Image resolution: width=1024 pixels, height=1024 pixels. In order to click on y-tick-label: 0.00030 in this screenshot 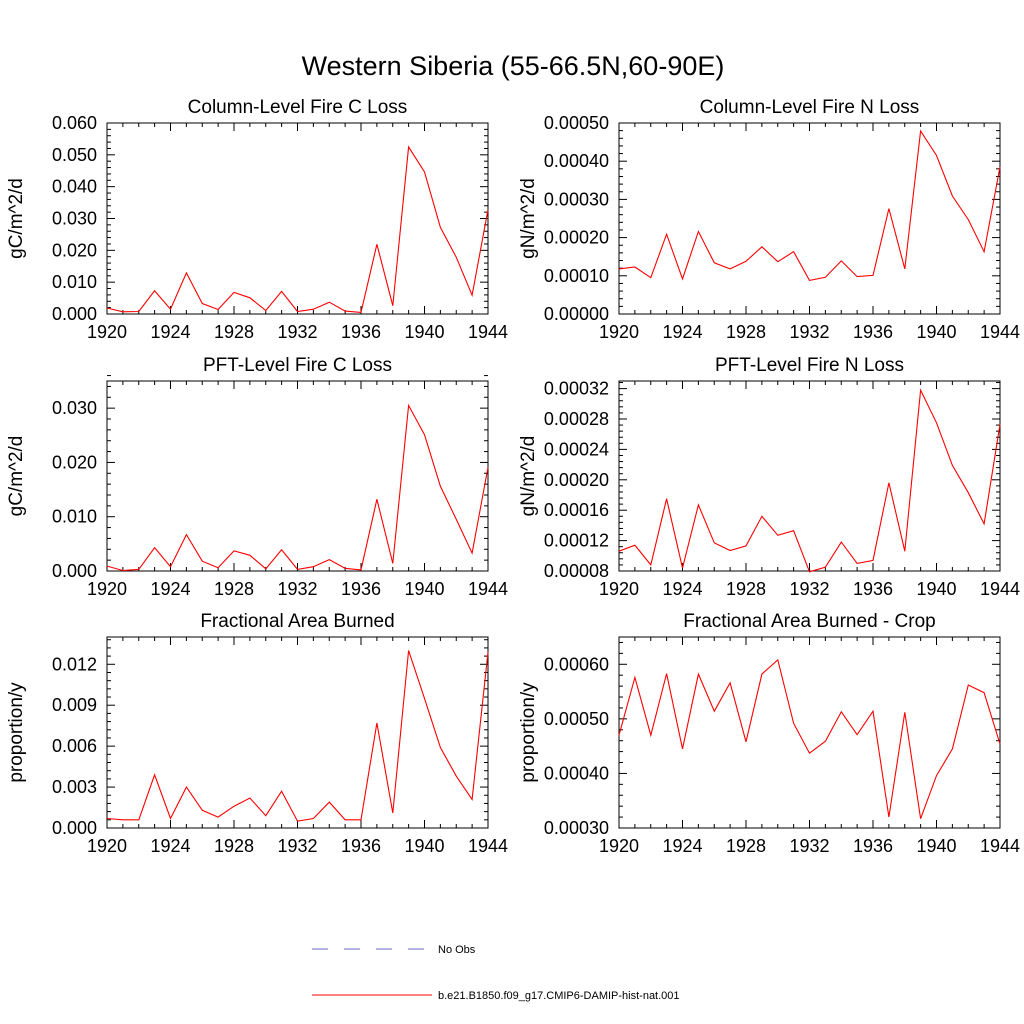, I will do `click(576, 828)`.